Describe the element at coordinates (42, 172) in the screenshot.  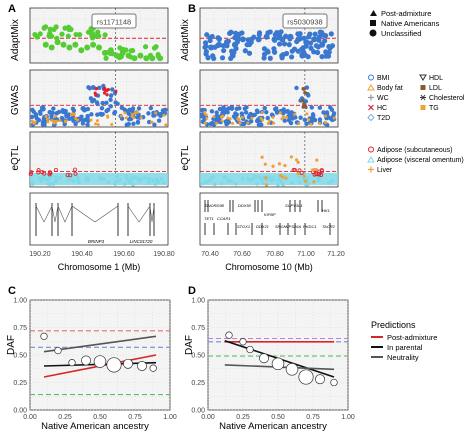
I see `eqtl-point-subcutaneous` at that location.